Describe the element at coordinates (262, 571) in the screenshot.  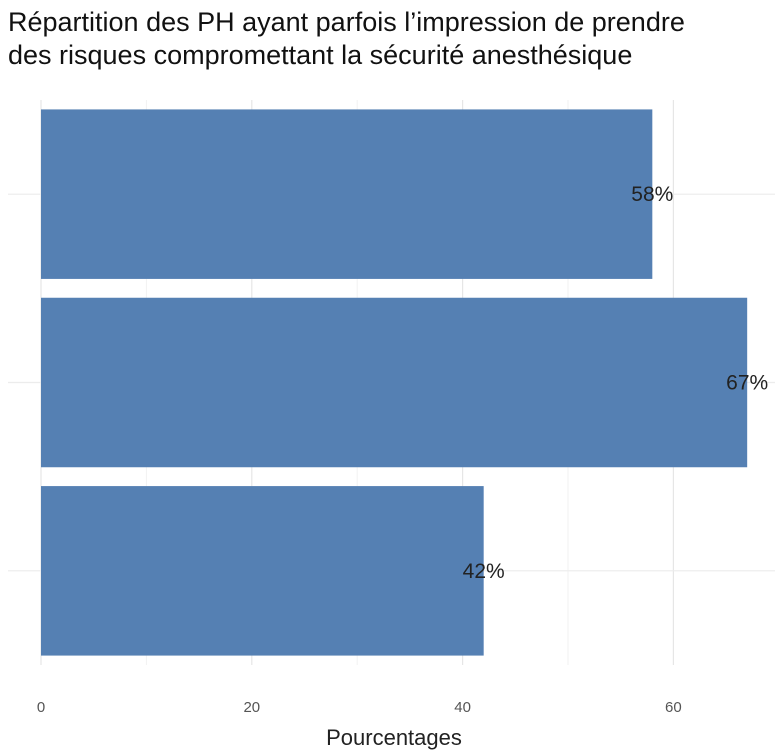
I see `bar` at that location.